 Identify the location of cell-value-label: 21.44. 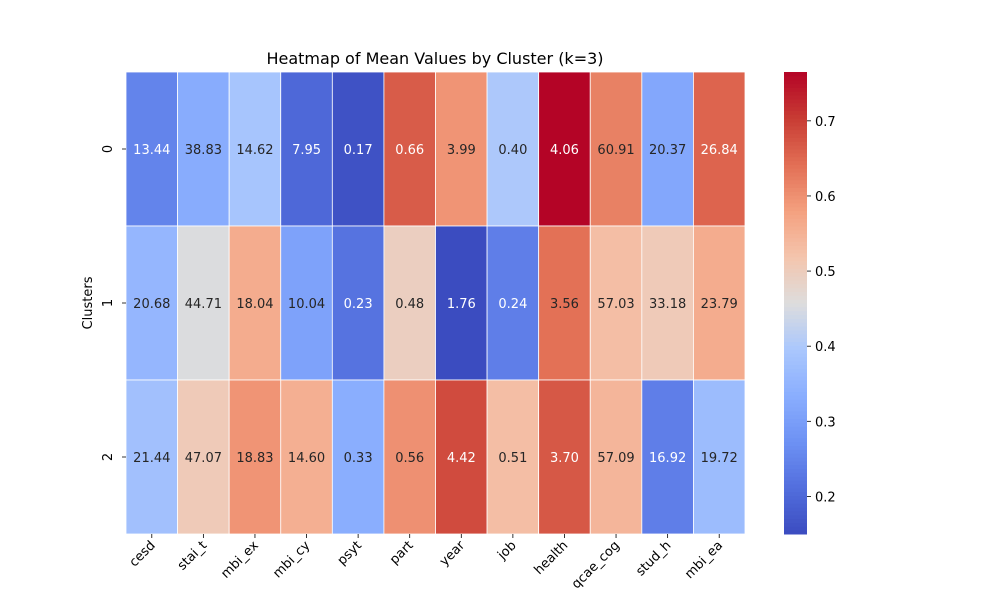
(151, 458).